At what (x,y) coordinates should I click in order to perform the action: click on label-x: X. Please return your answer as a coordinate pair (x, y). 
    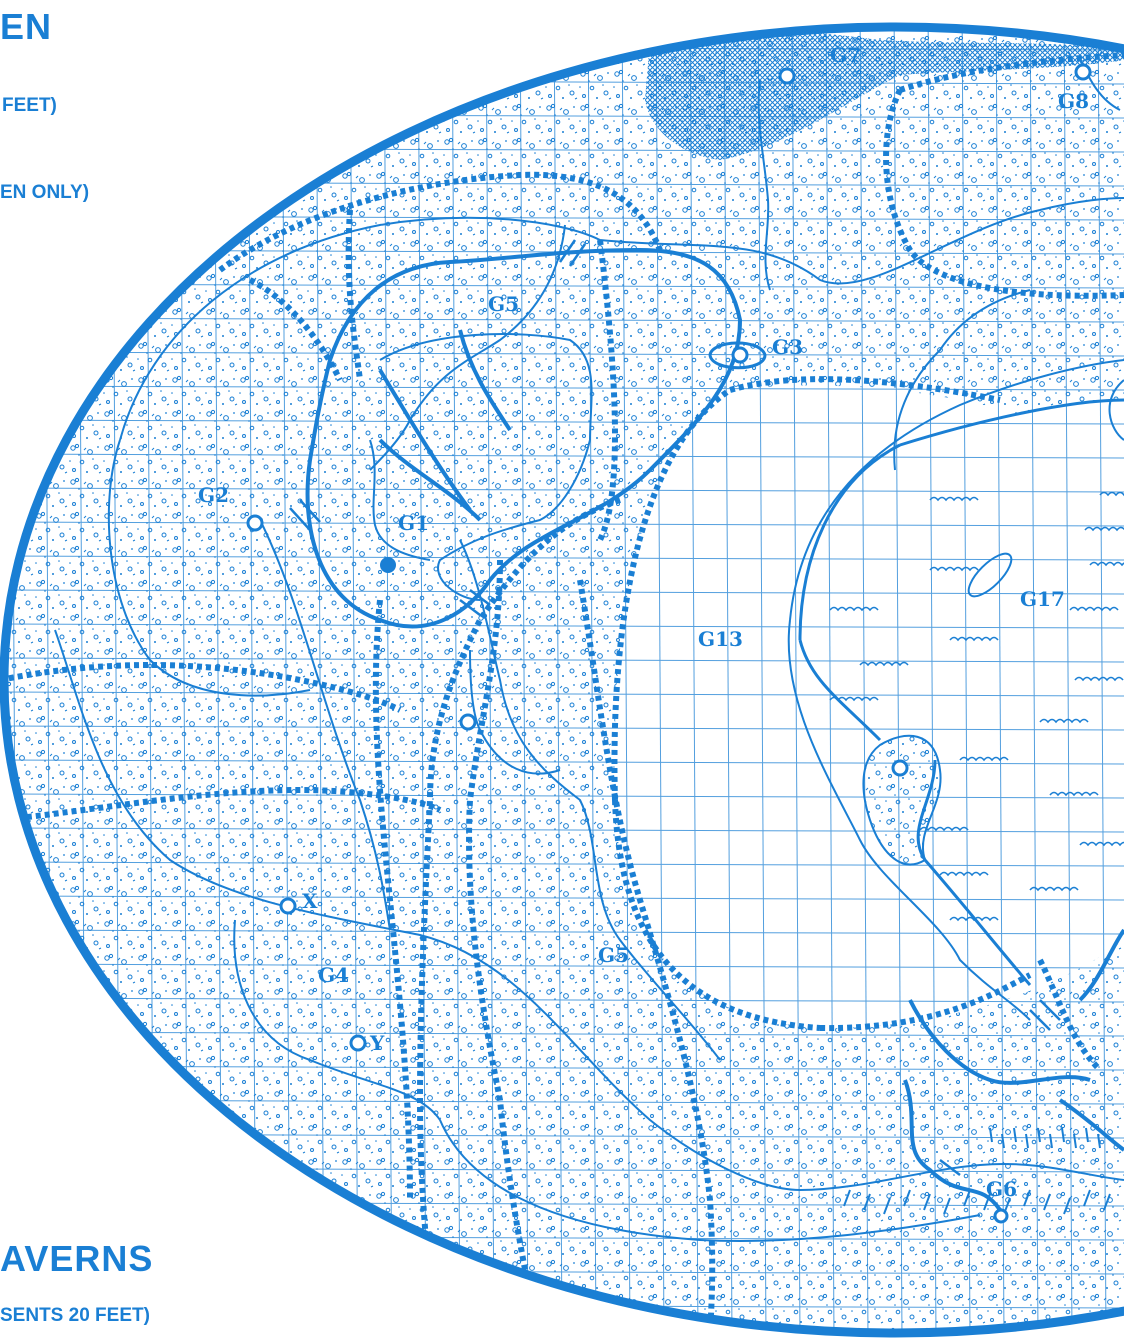
    Looking at the image, I should click on (310, 901).